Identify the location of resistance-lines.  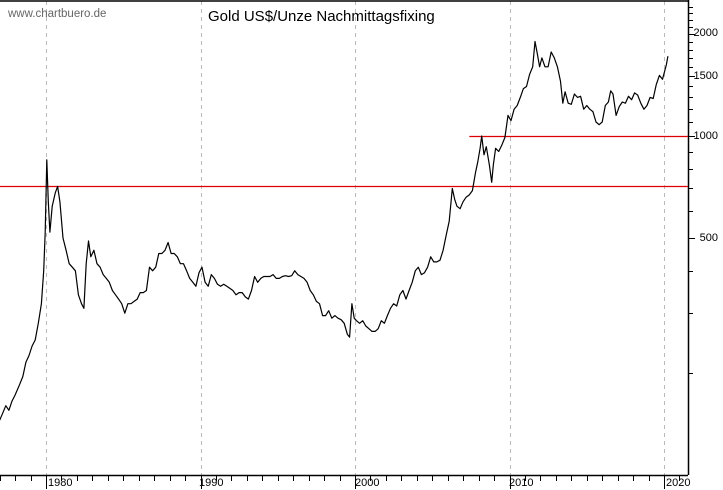
(344, 161).